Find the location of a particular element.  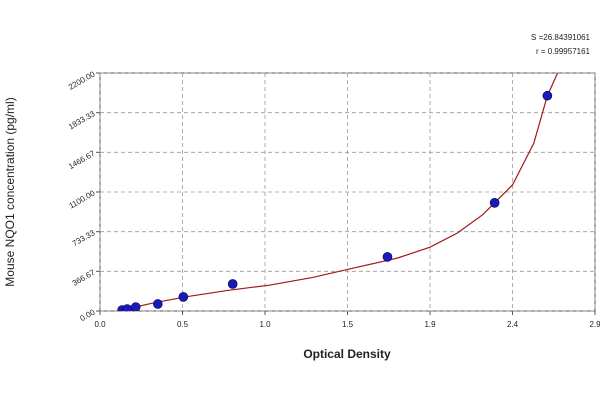

y-tick-label: 1833.33 is located at coordinates (82, 120).